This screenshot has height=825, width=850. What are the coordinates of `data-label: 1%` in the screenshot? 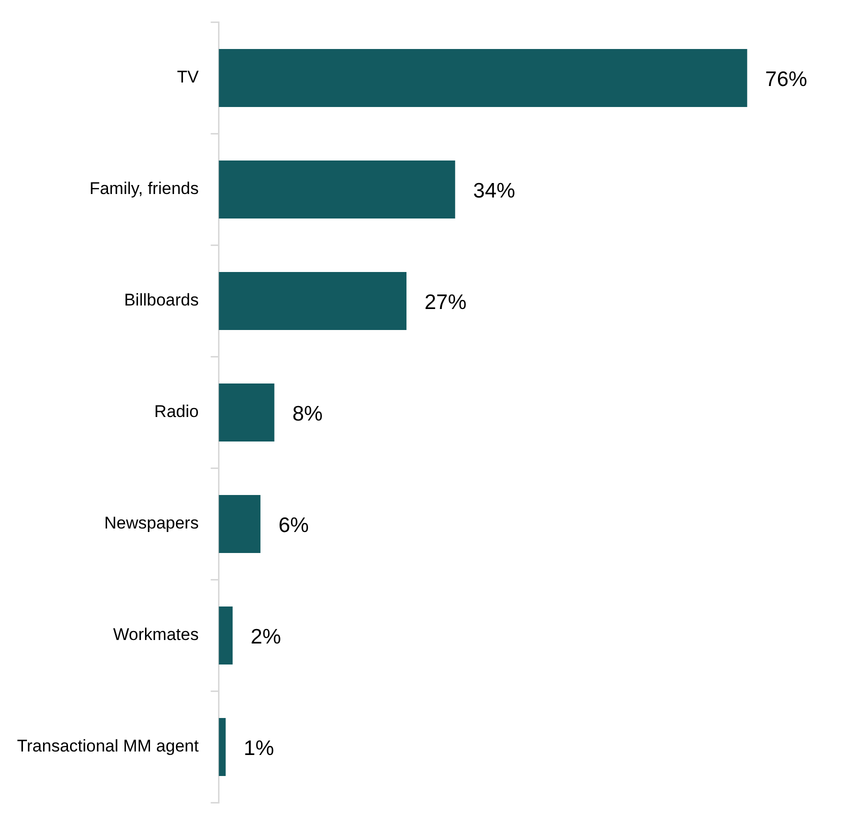 It's located at (259, 748).